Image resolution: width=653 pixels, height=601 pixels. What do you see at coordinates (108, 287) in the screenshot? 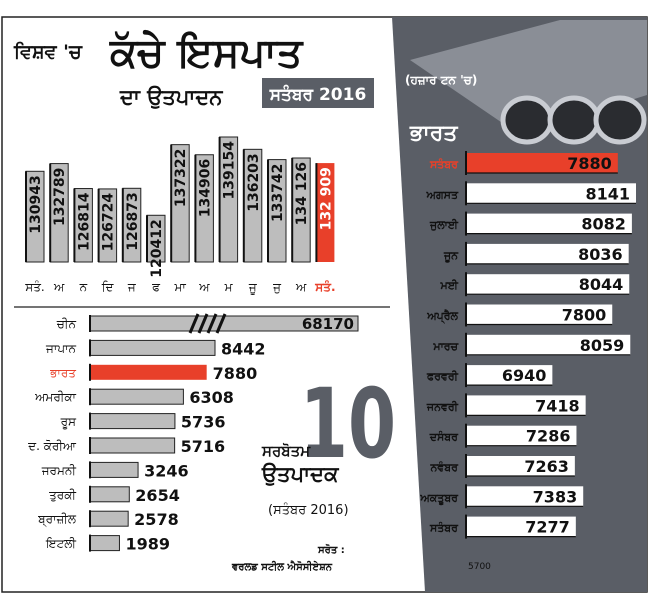
I see `month-category: ਦਿ` at bounding box center [108, 287].